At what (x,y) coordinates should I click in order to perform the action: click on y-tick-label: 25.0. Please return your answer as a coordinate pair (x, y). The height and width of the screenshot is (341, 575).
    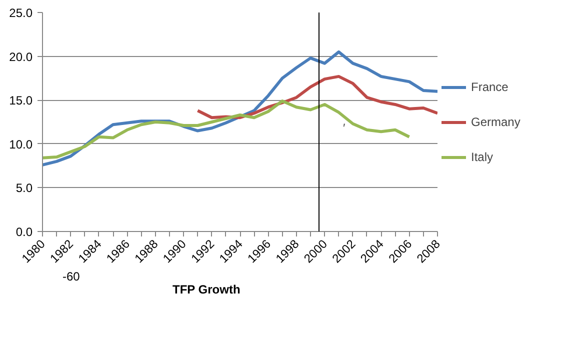
    Looking at the image, I should click on (21, 13).